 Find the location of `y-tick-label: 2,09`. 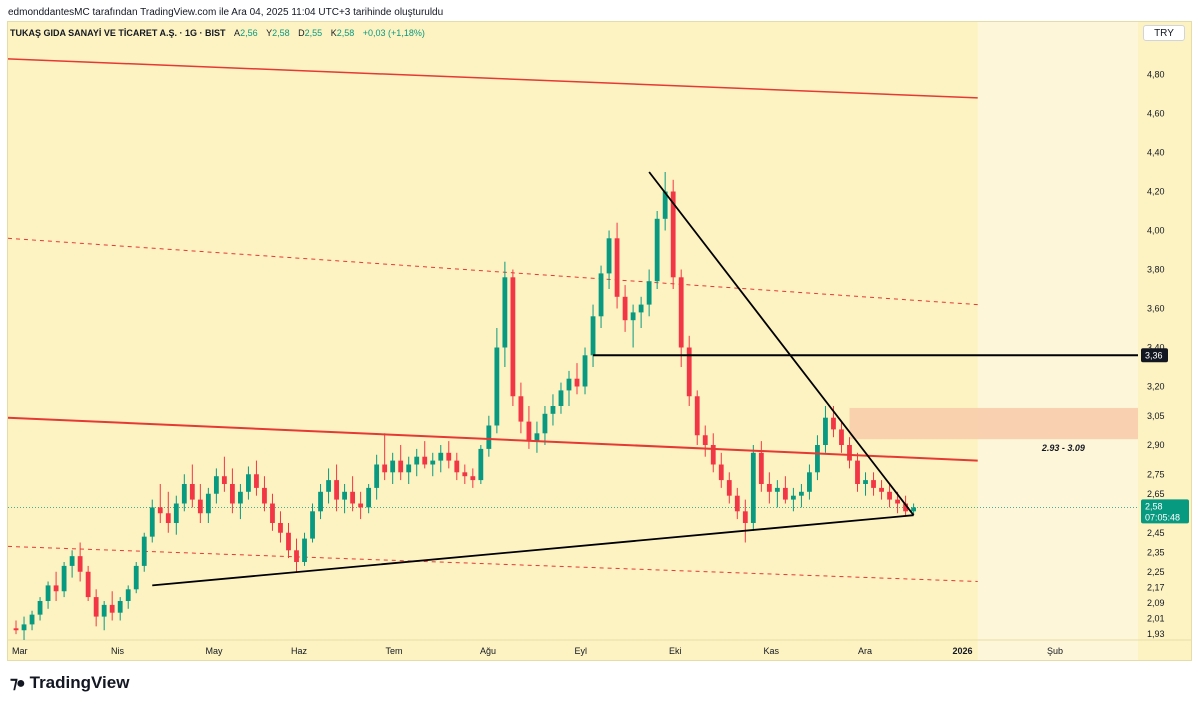

y-tick-label: 2,09 is located at coordinates (1156, 603).